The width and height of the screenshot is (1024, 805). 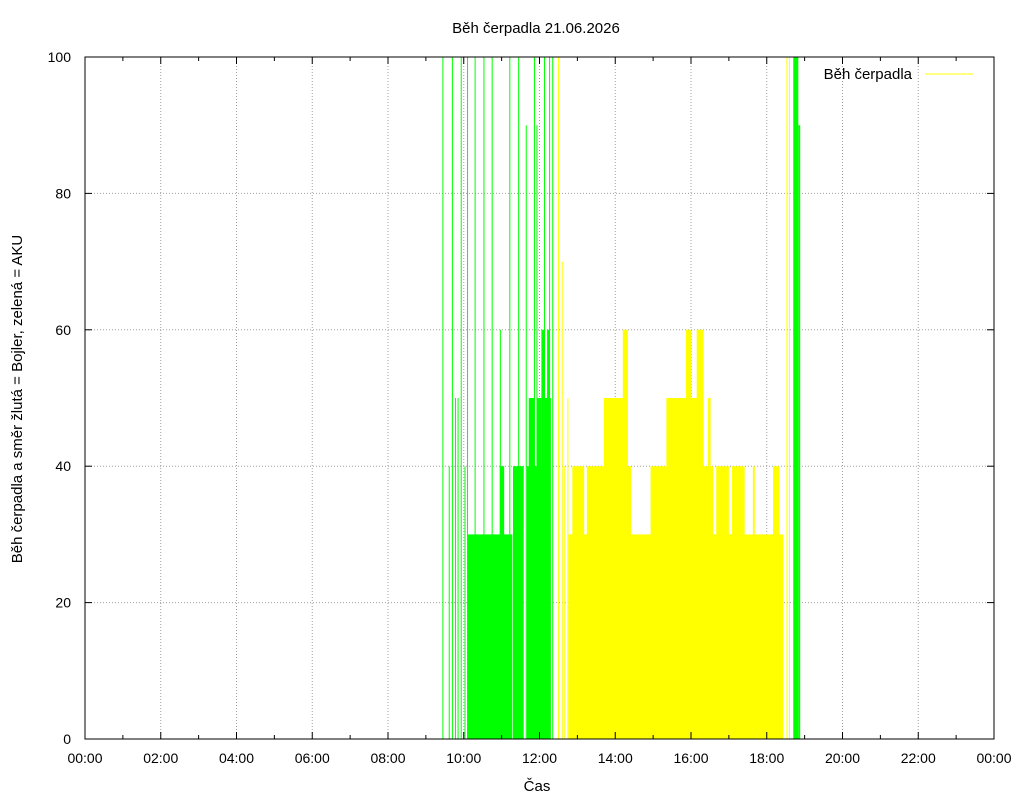 I want to click on y-tick-label: 80, so click(x=63, y=193).